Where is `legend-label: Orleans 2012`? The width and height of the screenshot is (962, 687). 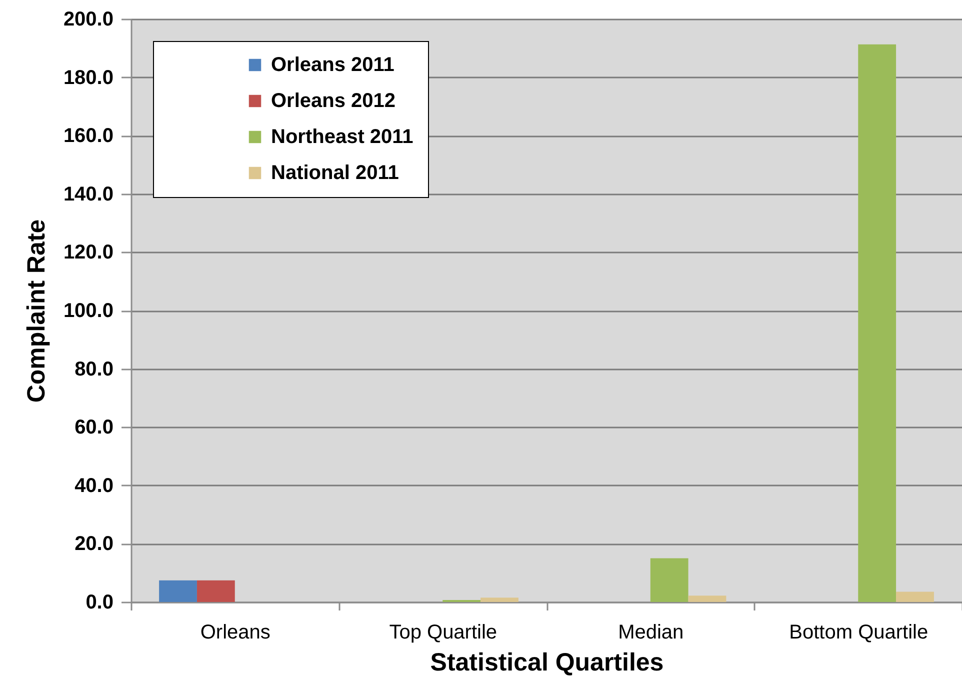 legend-label: Orleans 2012 is located at coordinates (333, 101).